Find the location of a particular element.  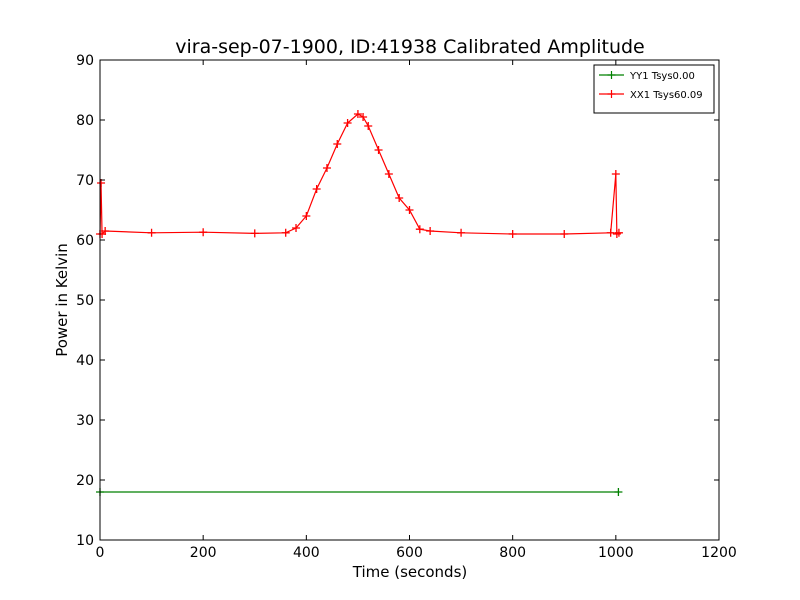

series-line is located at coordinates (359, 174).